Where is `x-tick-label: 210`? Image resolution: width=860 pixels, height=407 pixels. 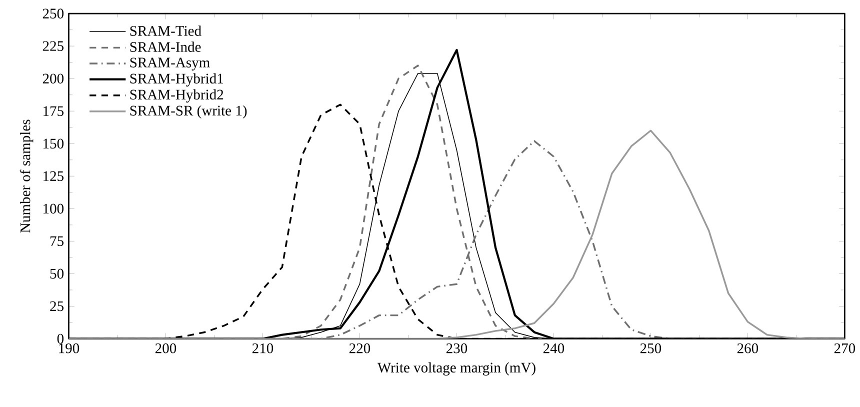
x-tick-label: 210 is located at coordinates (263, 348).